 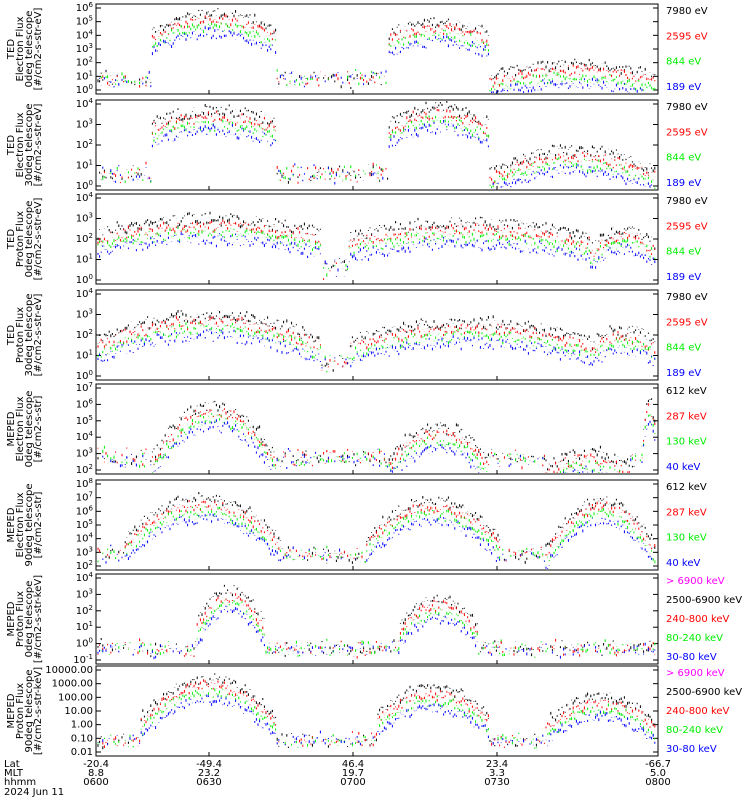 What do you see at coordinates (209, 773) in the screenshot?
I see `x-tick-mlt: 23.2` at bounding box center [209, 773].